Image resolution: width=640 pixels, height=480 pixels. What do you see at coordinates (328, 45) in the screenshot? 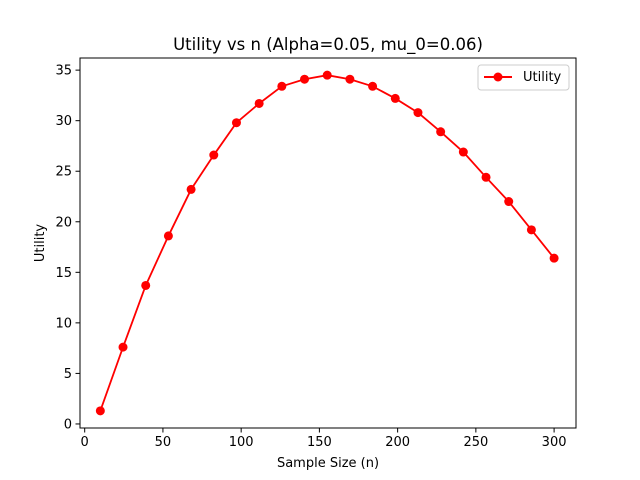
I see `chart-title: Utility vs n (Alpha=0.05, mu_0=0.06)` at bounding box center [328, 45].